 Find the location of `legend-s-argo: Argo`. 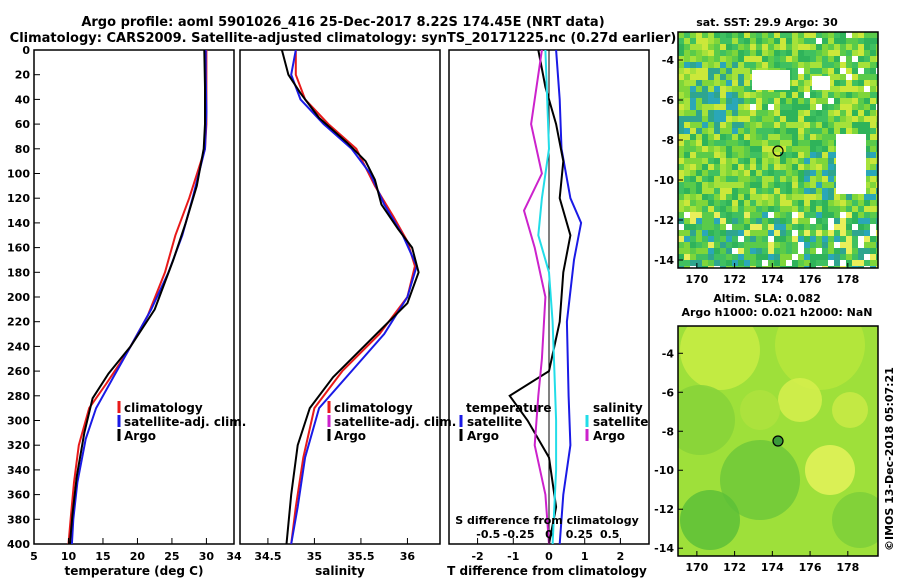

legend-s-argo: Argo is located at coordinates (609, 436).